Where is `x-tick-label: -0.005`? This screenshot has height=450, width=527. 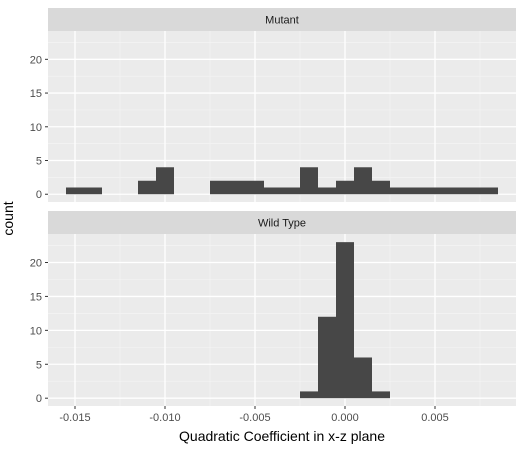
x-tick-label: -0.005 is located at coordinates (254, 418).